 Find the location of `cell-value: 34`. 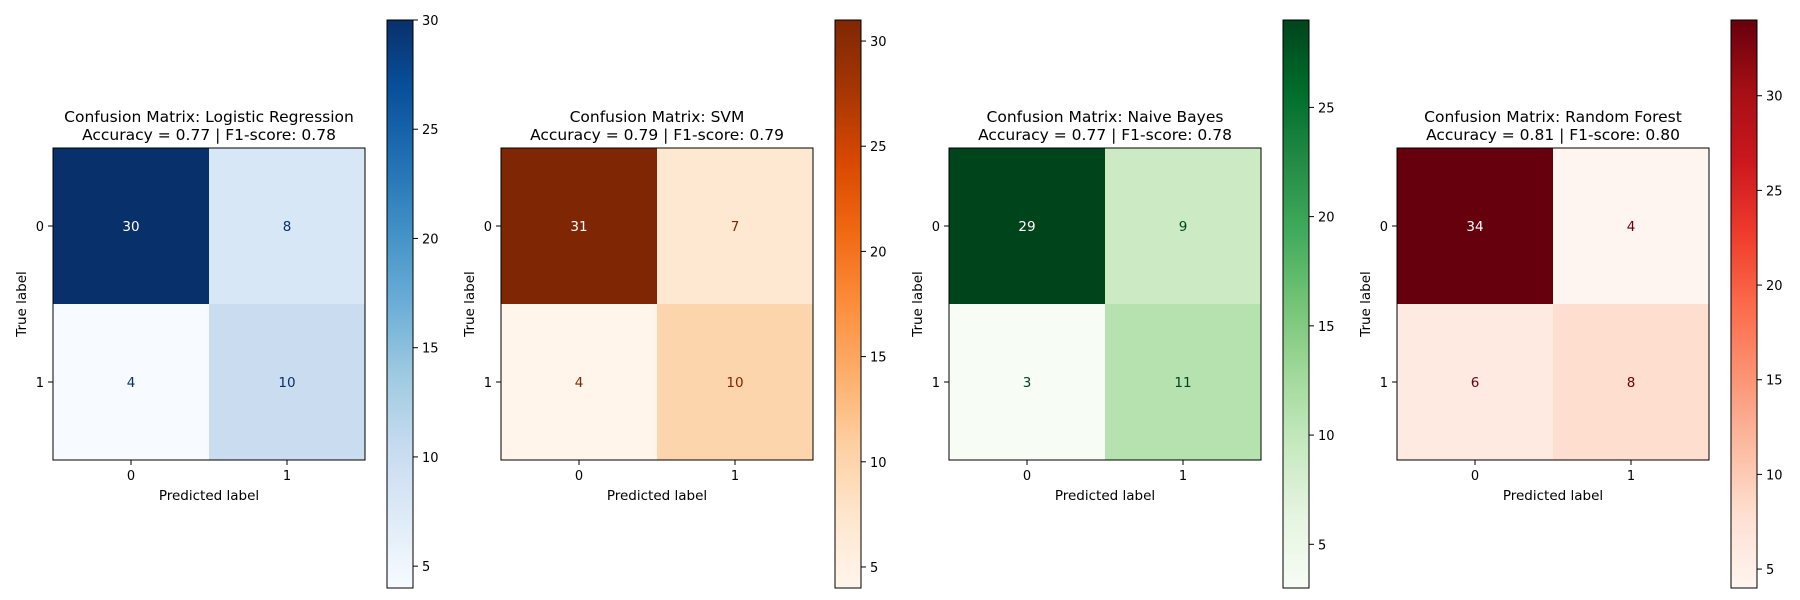

cell-value: 34 is located at coordinates (1474, 227).